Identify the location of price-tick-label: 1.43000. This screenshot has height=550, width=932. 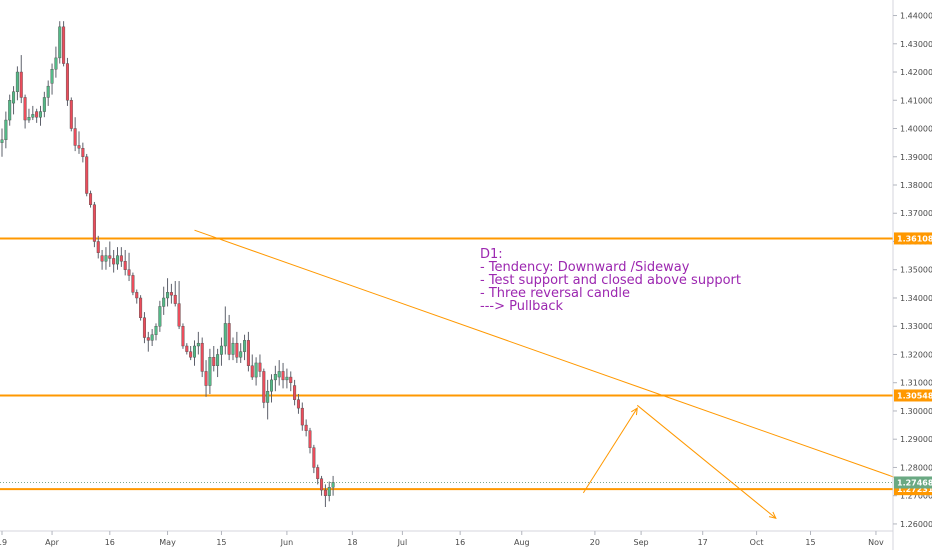
(916, 44).